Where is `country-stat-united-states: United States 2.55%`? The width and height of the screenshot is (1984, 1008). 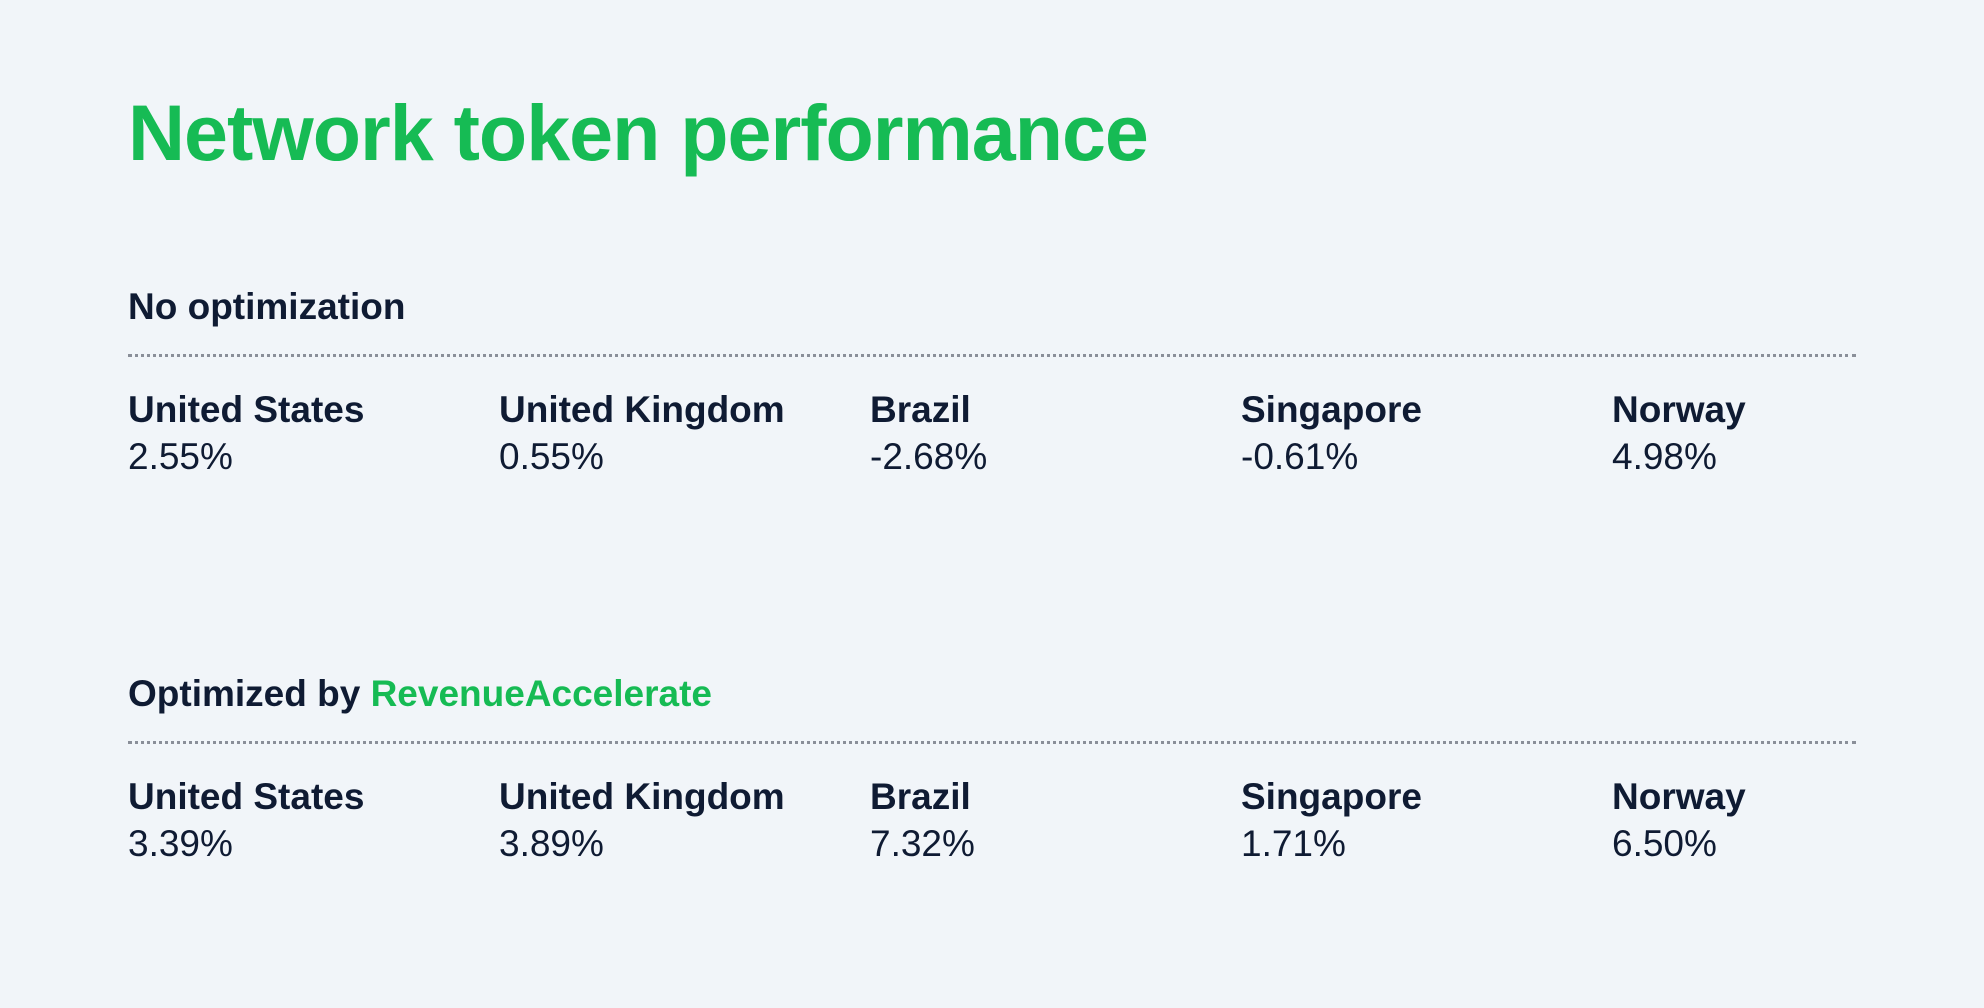 country-stat-united-states: United States 2.55% is located at coordinates (313, 434).